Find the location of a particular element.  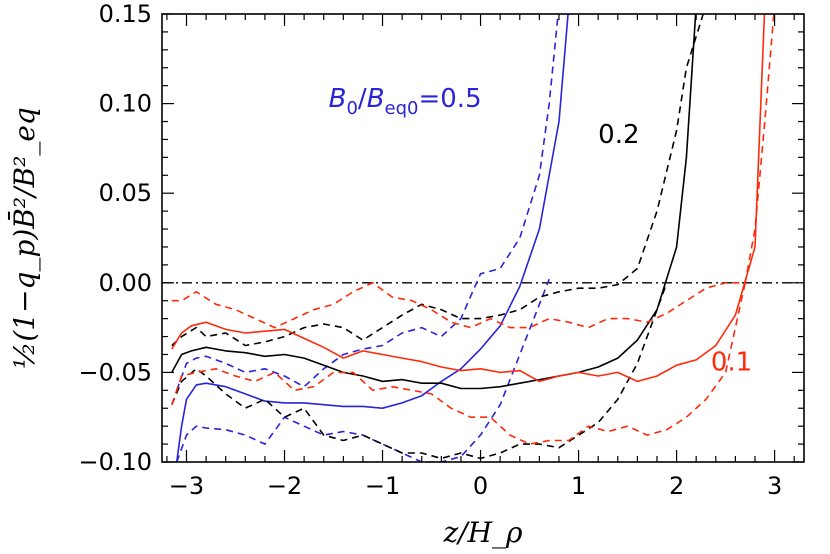

series-annotation-label: B0/Beq0=0.5 is located at coordinates (405, 101).